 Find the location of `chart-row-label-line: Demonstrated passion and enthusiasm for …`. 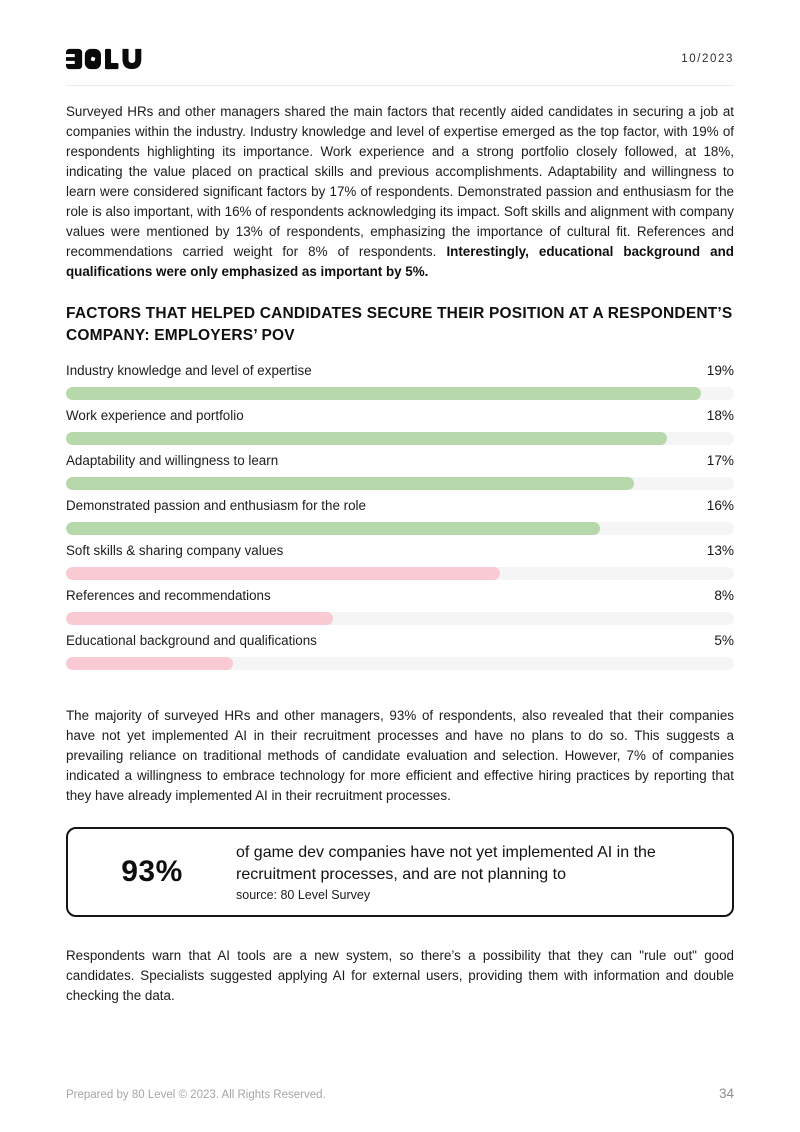

chart-row-label-line: Demonstrated passion and enthusiasm for … is located at coordinates (400, 508).